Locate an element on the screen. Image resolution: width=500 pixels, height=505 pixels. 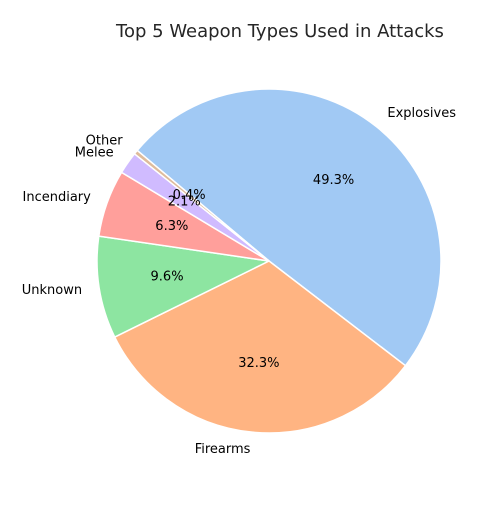
chart-title: Top 5 Weapon Types Used in Attacks is located at coordinates (279, 31).